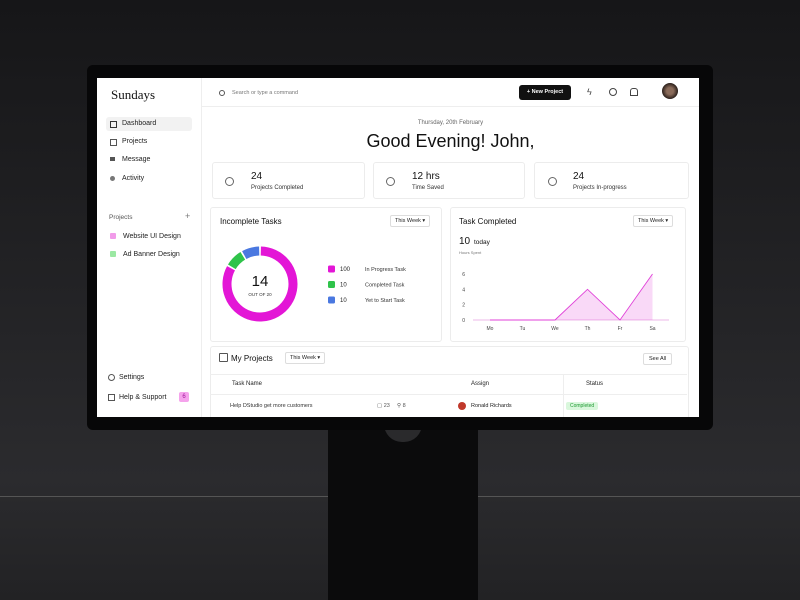  What do you see at coordinates (428, 188) in the screenshot?
I see `stat-label: Time Saved` at bounding box center [428, 188].